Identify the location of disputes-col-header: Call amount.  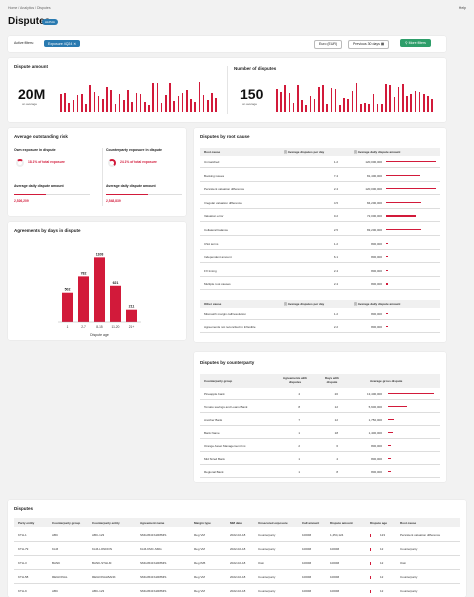
(311, 523).